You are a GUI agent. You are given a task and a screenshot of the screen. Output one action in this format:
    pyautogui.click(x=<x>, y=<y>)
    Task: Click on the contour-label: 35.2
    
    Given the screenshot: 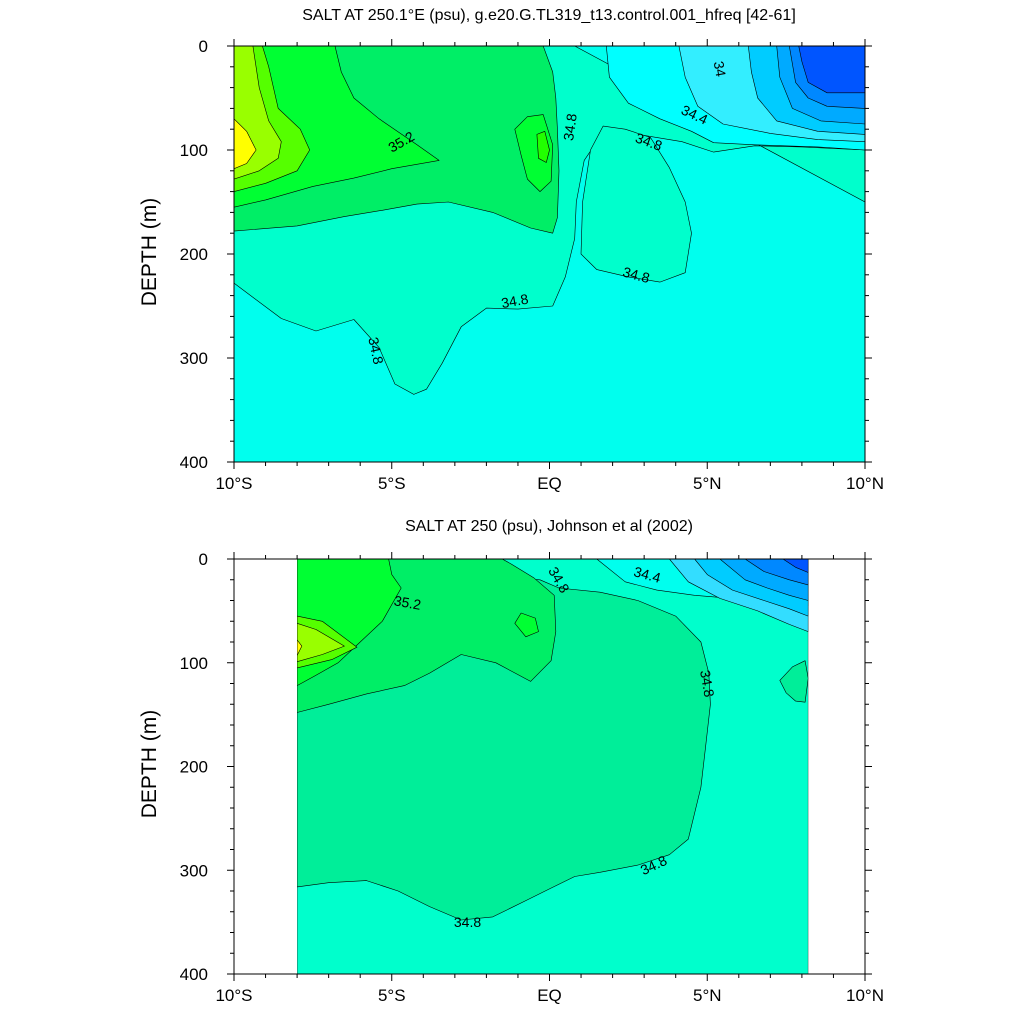 What is the action you would take?
    pyautogui.click(x=408, y=602)
    